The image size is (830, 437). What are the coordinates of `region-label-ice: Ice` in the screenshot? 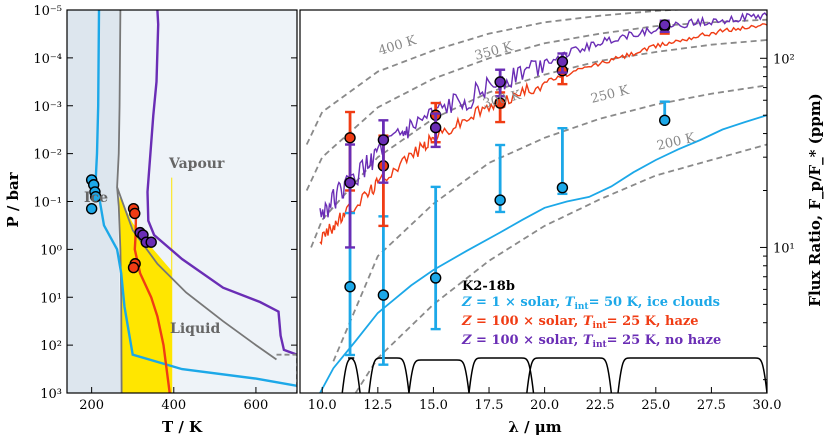 It's located at (96, 198).